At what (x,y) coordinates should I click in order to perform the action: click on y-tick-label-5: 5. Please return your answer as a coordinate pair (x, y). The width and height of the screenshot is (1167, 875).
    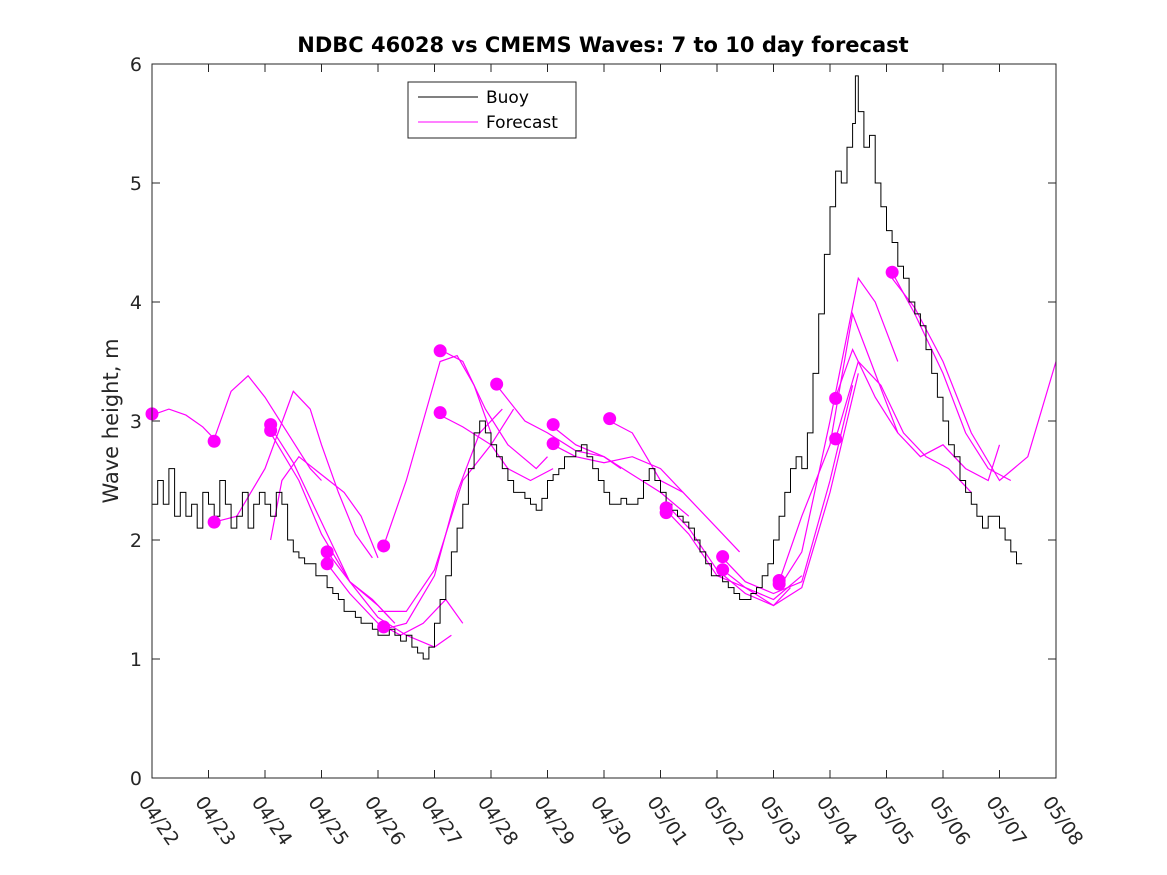
    Looking at the image, I should click on (136, 184).